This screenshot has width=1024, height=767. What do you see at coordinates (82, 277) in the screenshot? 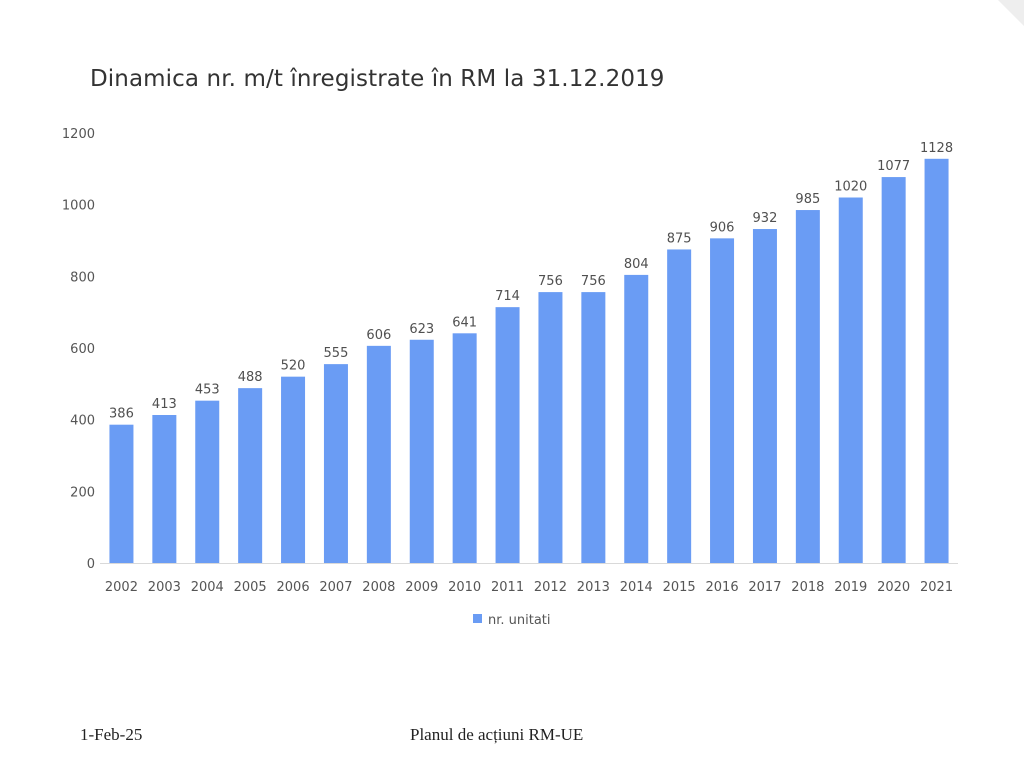
I see `y-tick-label: 800` at bounding box center [82, 277].